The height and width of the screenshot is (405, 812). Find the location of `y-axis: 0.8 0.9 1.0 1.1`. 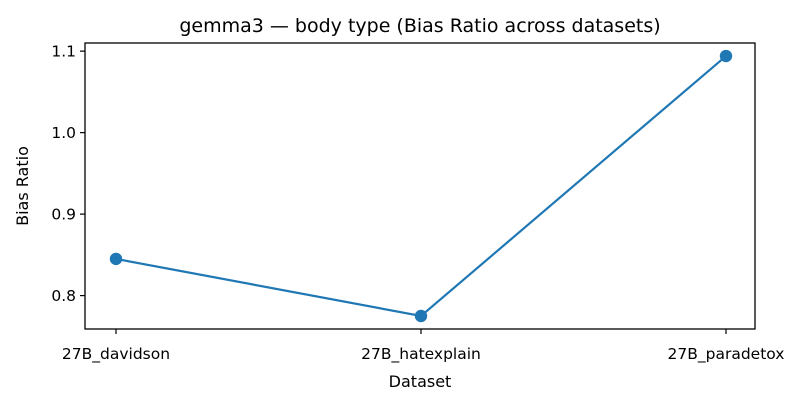

y-axis: 0.8 0.9 1.0 1.1 is located at coordinates (68, 174).